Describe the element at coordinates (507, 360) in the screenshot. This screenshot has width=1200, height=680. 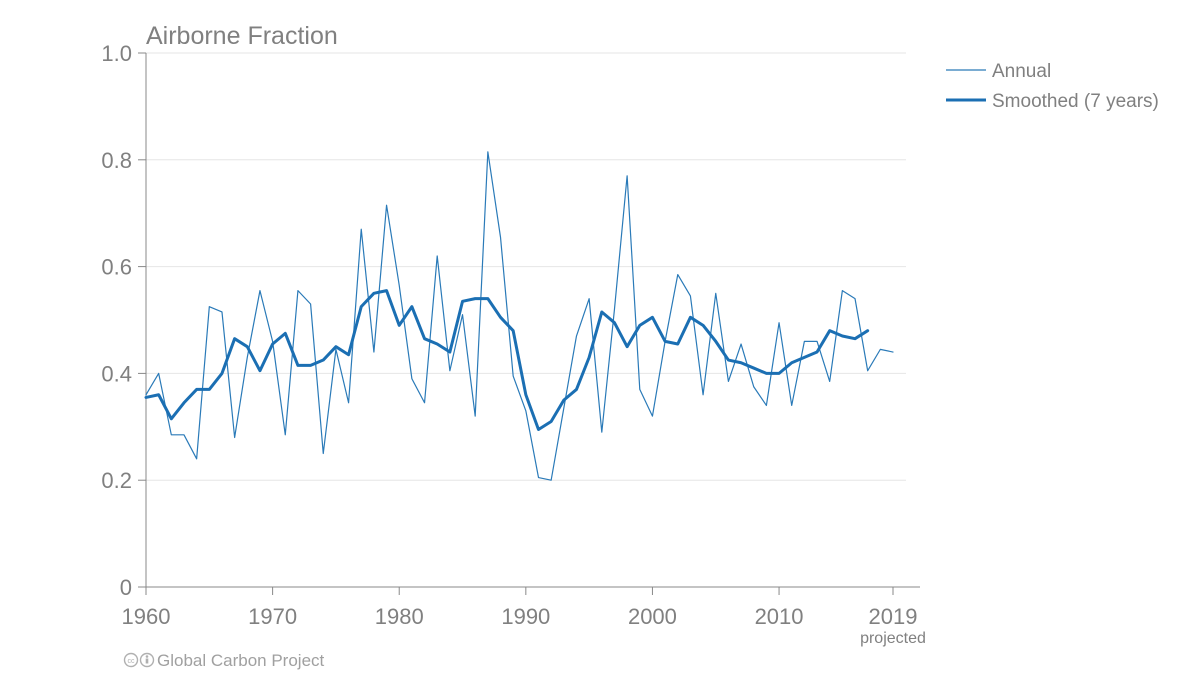
I see `series-line-smoothed` at that location.